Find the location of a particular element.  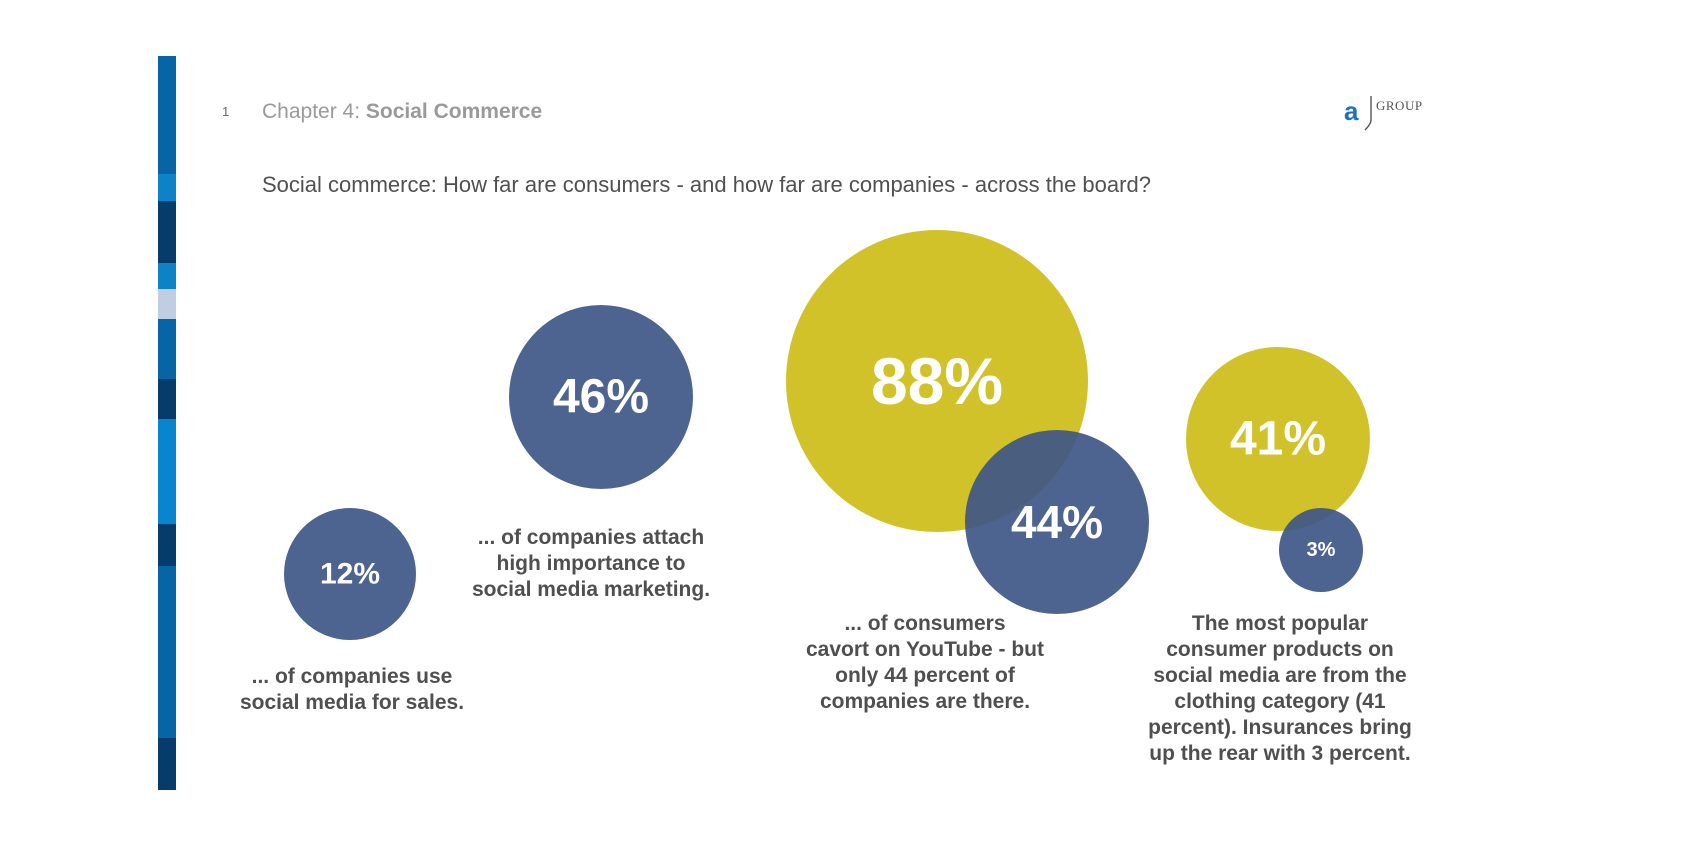

side-accent-bar is located at coordinates (167, 423).